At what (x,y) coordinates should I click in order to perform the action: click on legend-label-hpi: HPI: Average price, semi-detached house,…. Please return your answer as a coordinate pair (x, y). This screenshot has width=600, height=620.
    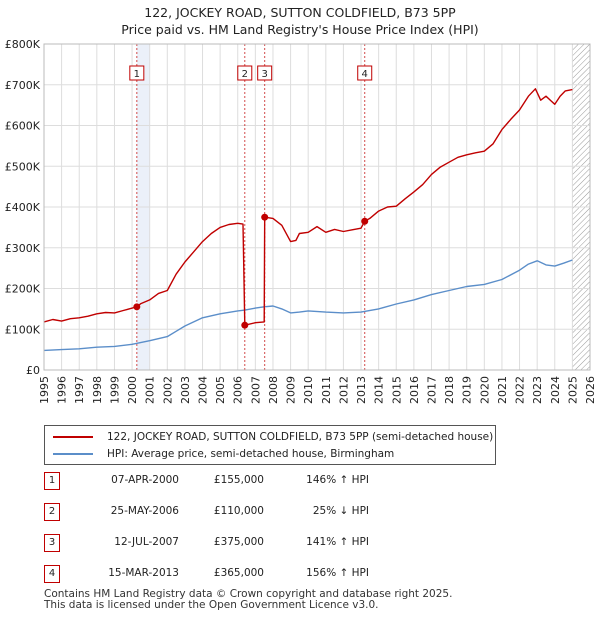
    Looking at the image, I should click on (251, 454).